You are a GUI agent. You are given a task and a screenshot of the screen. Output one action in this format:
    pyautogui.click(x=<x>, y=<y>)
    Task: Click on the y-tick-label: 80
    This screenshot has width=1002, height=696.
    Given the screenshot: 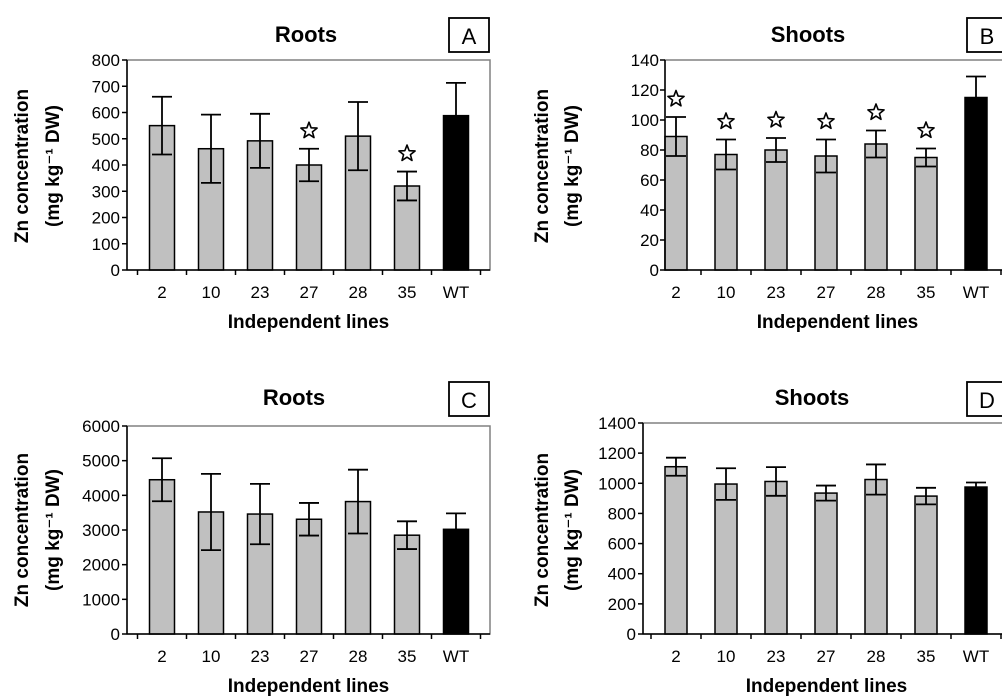 What is the action you would take?
    pyautogui.click(x=649, y=150)
    